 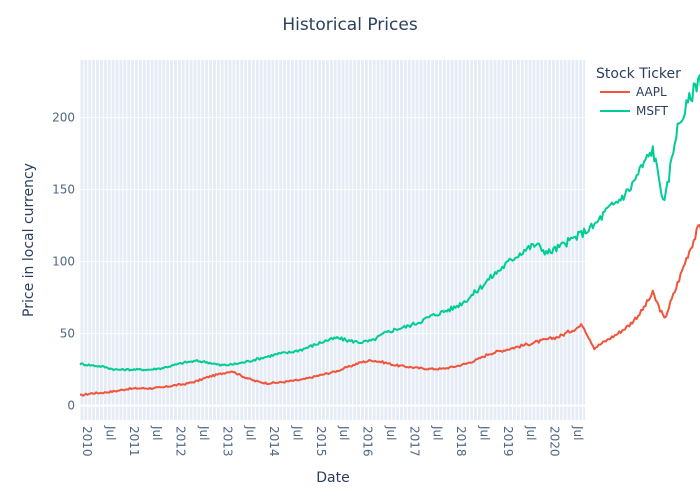 I want to click on legend: Stock Ticker AAPL MSFT, so click(x=638, y=92).